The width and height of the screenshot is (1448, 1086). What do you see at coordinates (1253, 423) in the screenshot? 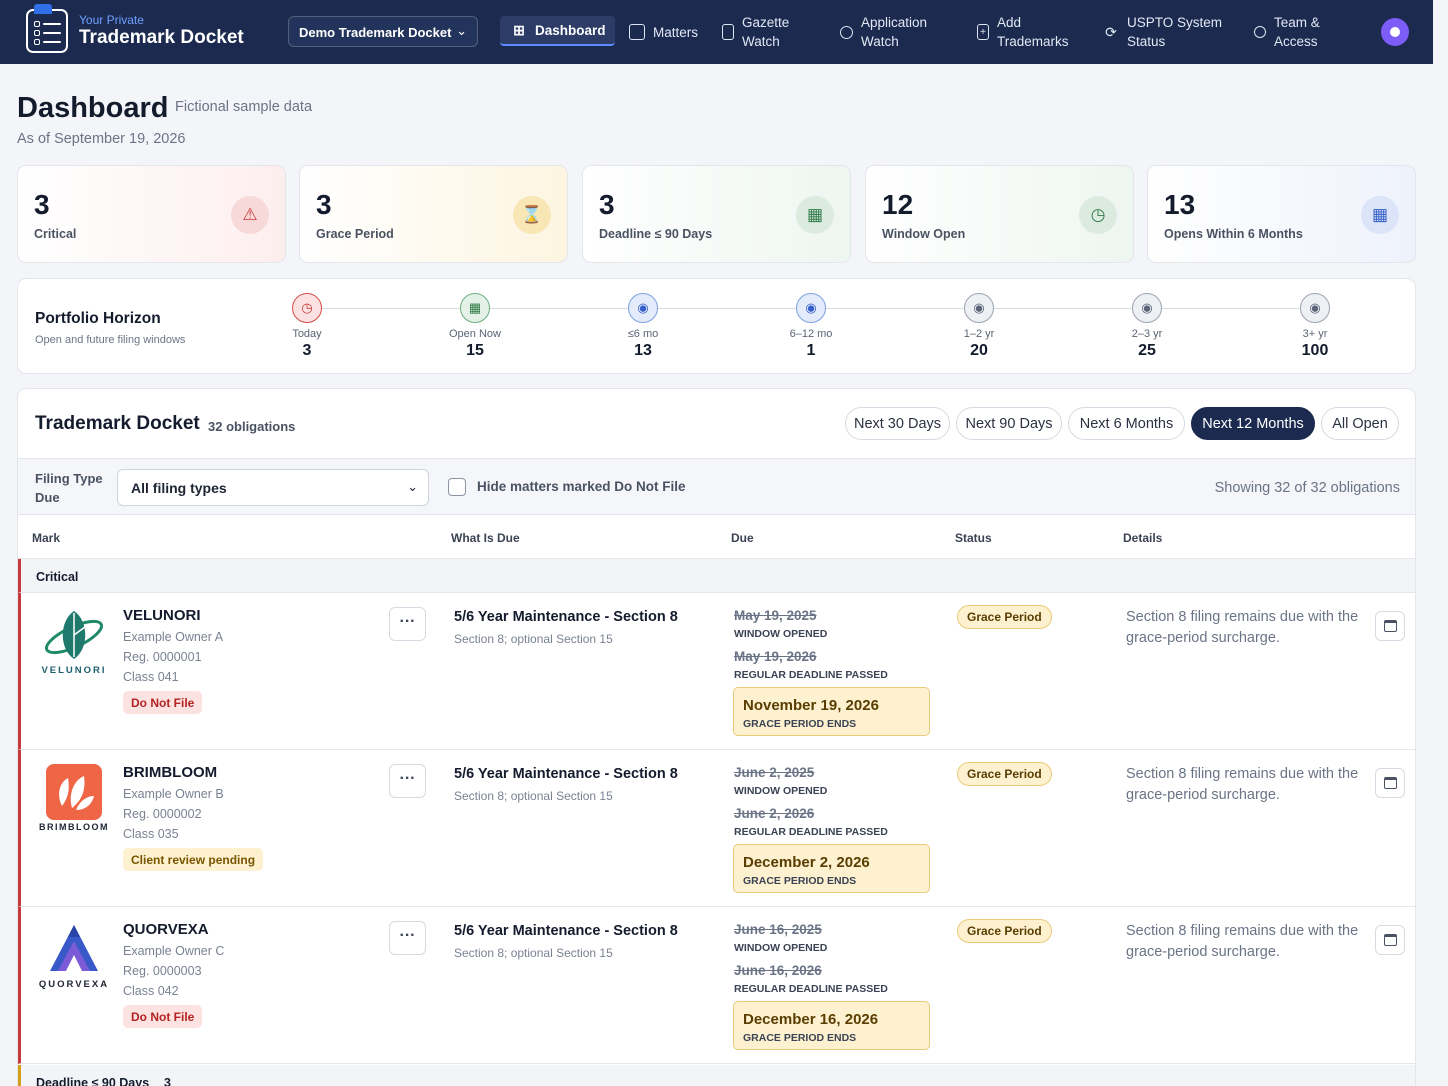
I see `range-next-12-months: Next 12 Months` at bounding box center [1253, 423].